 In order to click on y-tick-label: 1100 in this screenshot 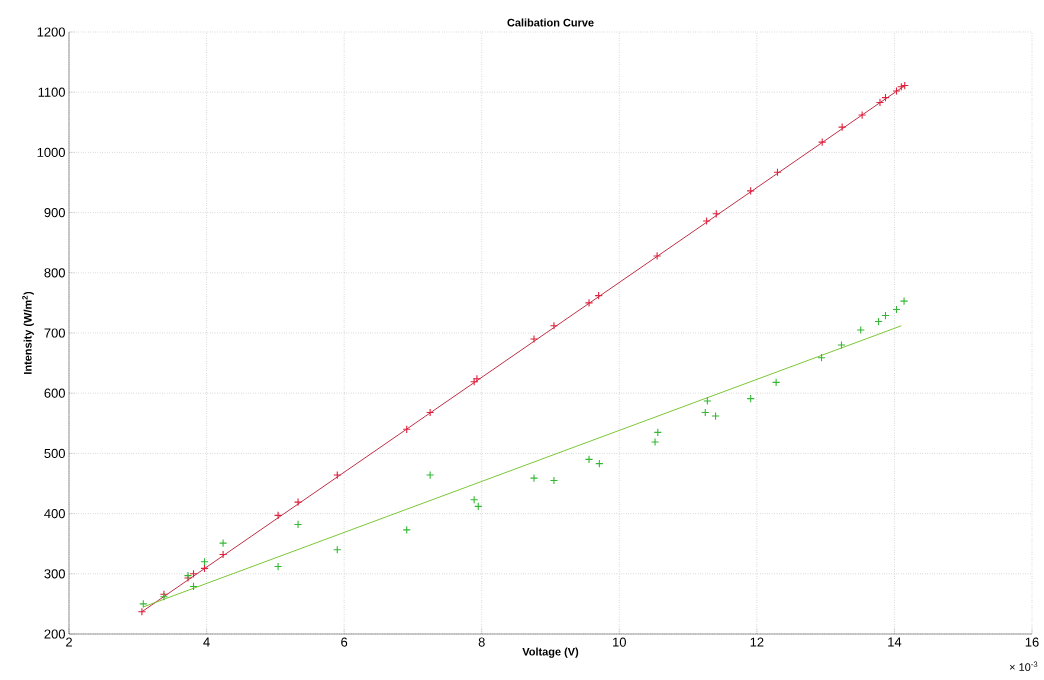, I will do `click(51, 92)`.